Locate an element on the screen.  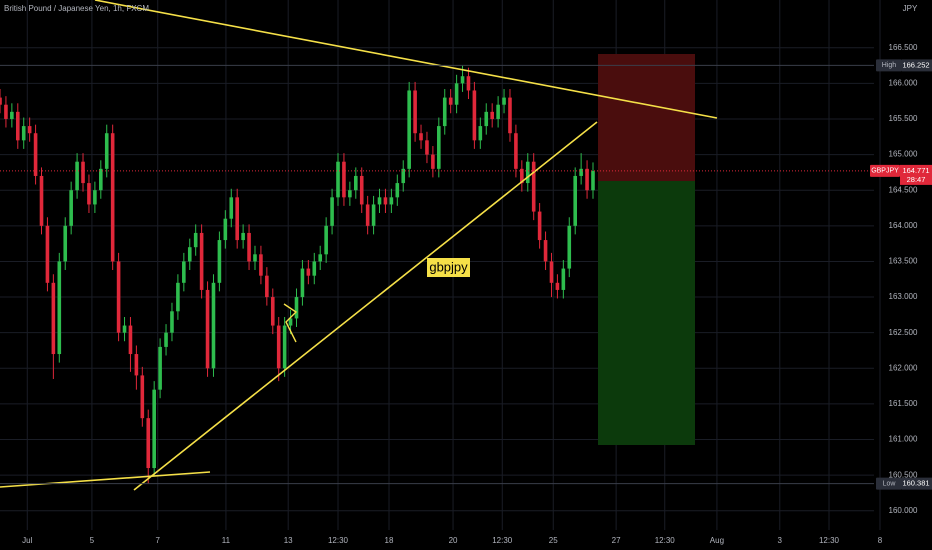
y-tick-label: 165.500 is located at coordinates (903, 118).